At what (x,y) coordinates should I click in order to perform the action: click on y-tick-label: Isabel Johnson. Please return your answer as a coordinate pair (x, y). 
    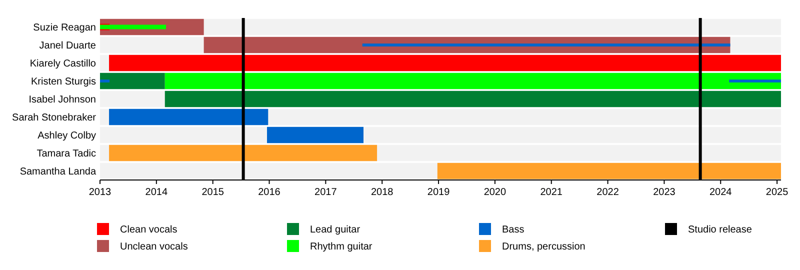
    Looking at the image, I should click on (62, 100).